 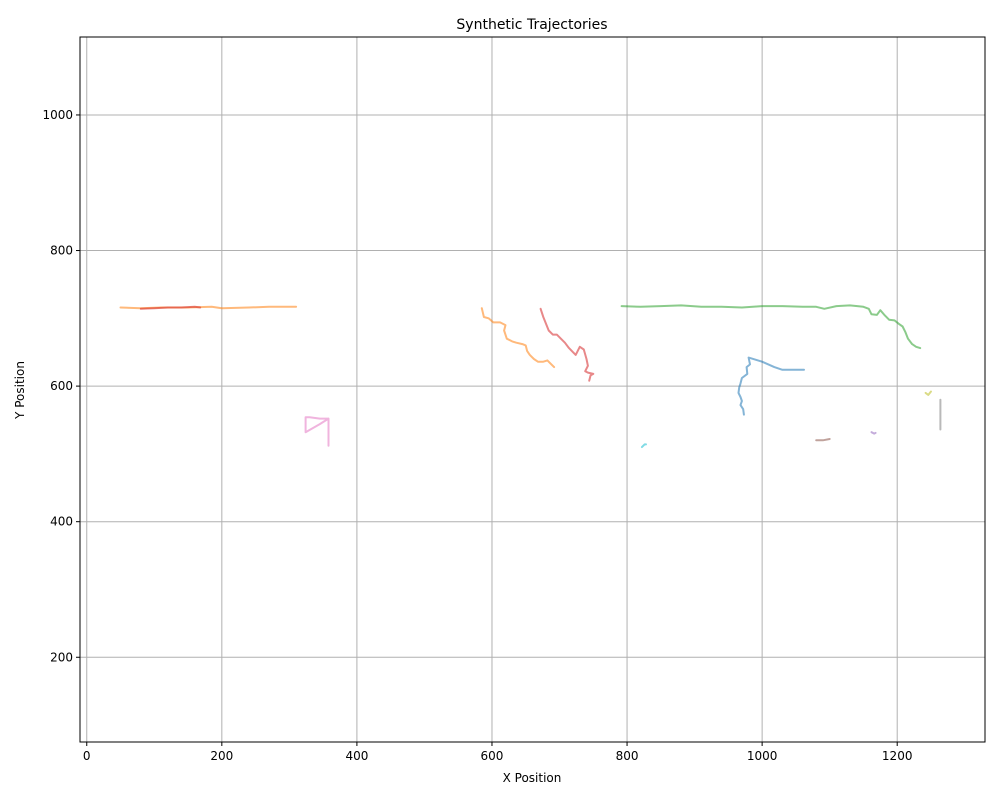 I want to click on y-tick-label: 200, so click(x=61, y=657).